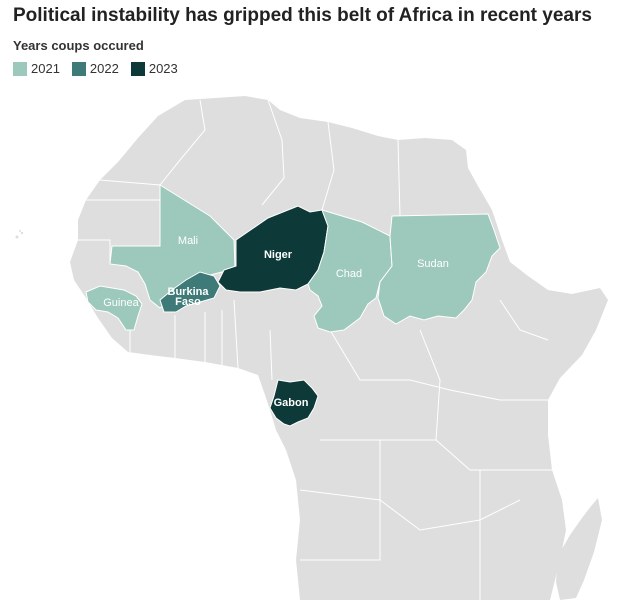 This screenshot has height=600, width=637. I want to click on label-burkina-line1: Burkina, so click(189, 292).